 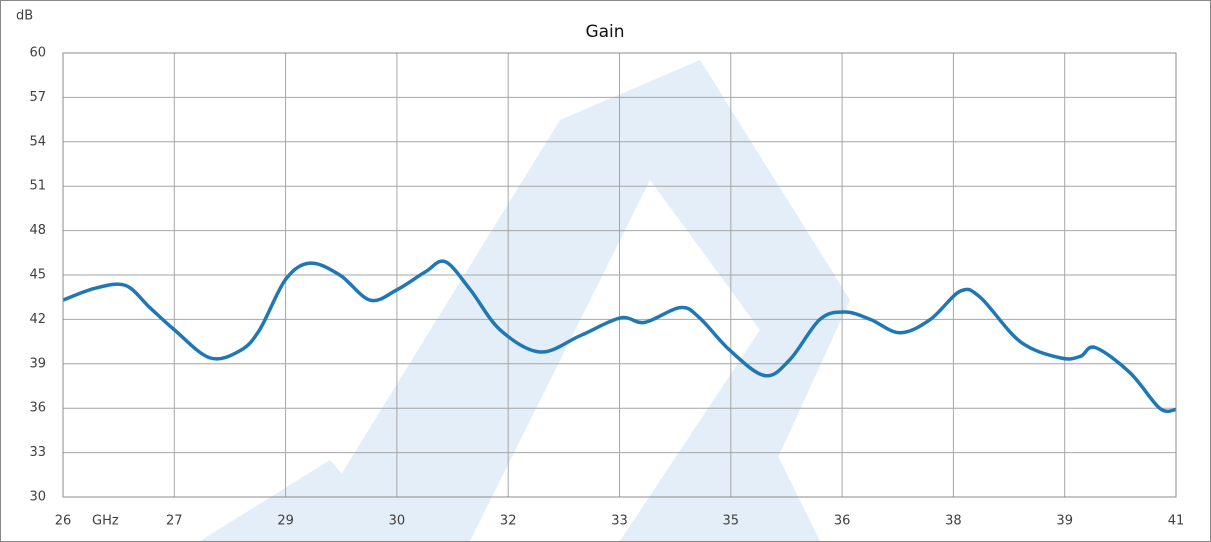 I want to click on y-tick-label: 39, so click(x=37, y=363).